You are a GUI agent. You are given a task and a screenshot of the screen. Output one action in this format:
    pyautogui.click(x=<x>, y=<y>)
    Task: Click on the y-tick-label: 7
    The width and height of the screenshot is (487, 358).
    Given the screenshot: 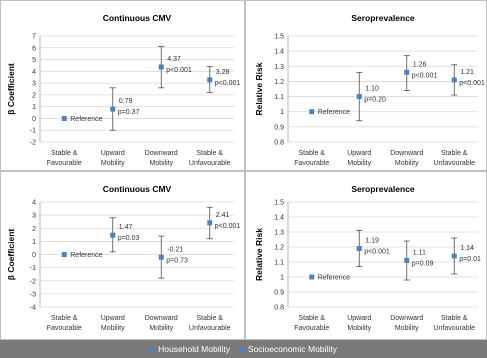 What is the action you would take?
    pyautogui.click(x=34, y=37)
    